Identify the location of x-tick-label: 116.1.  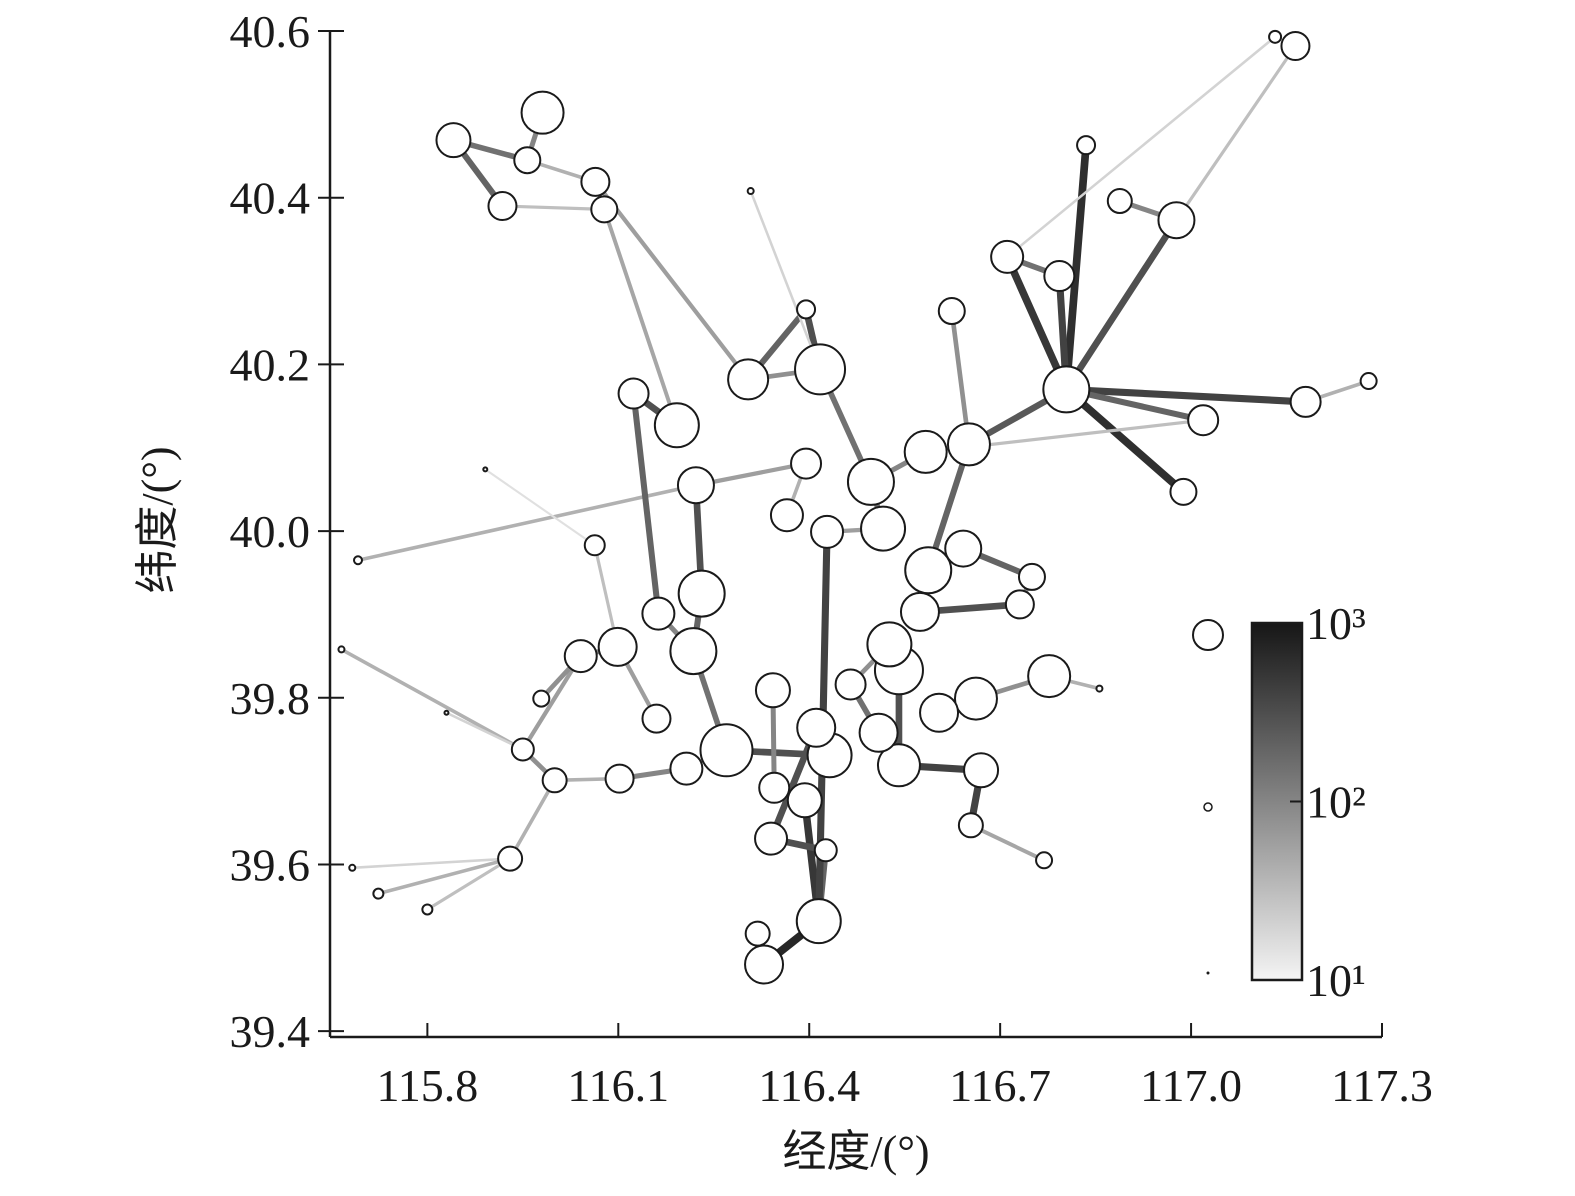
(618, 1085).